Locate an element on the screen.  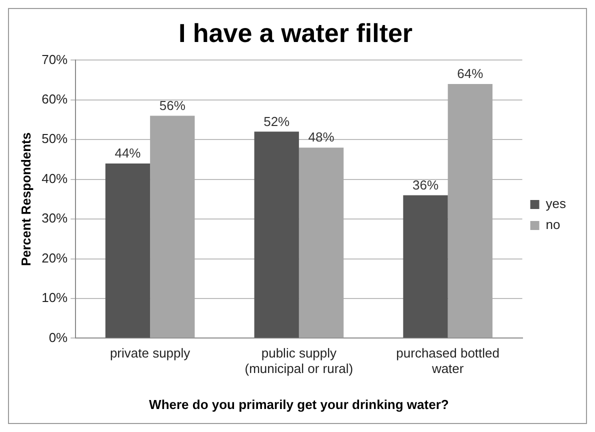
data-label: 52% is located at coordinates (277, 121).